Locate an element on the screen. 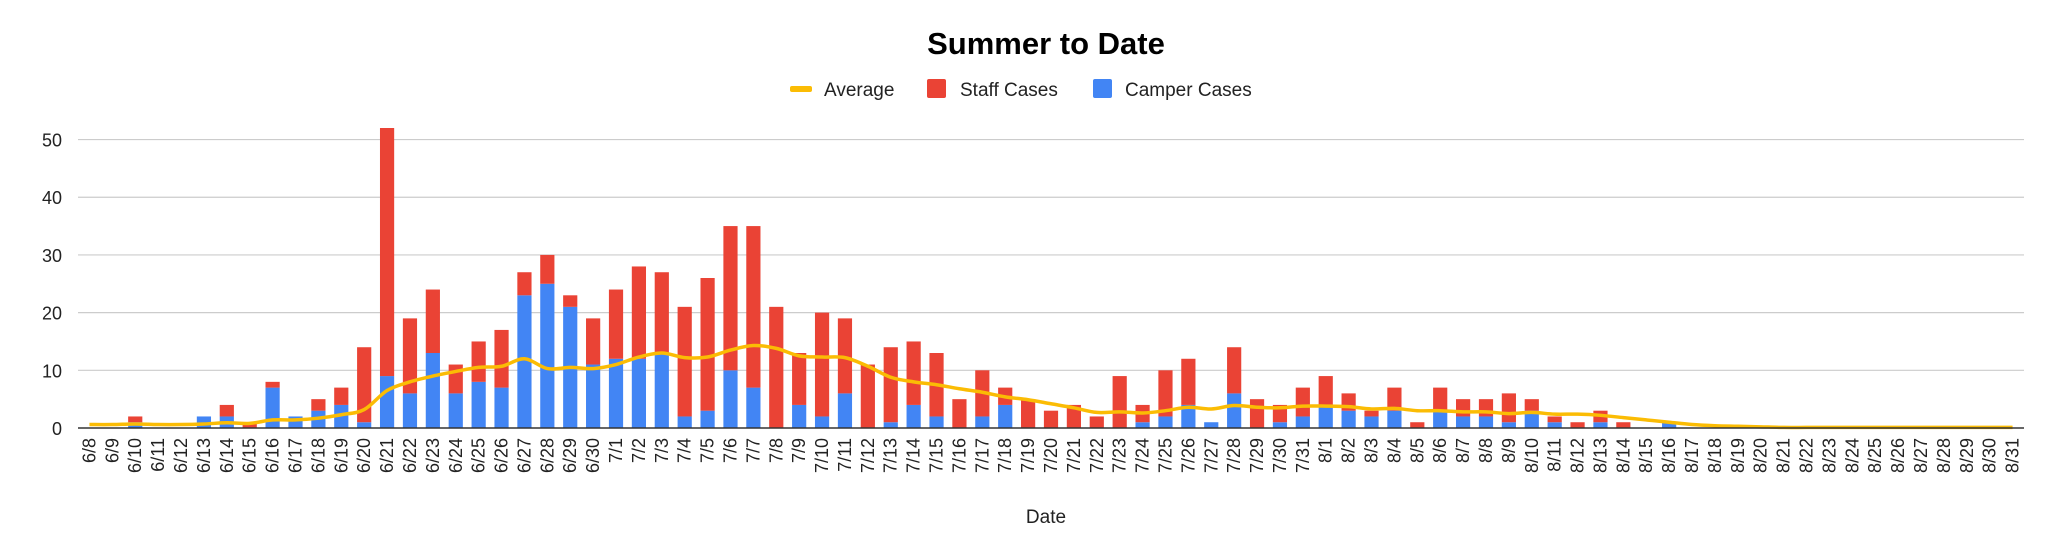 This screenshot has height=555, width=2048. legend-item-camper-cases: Camper Cases is located at coordinates (1172, 90).